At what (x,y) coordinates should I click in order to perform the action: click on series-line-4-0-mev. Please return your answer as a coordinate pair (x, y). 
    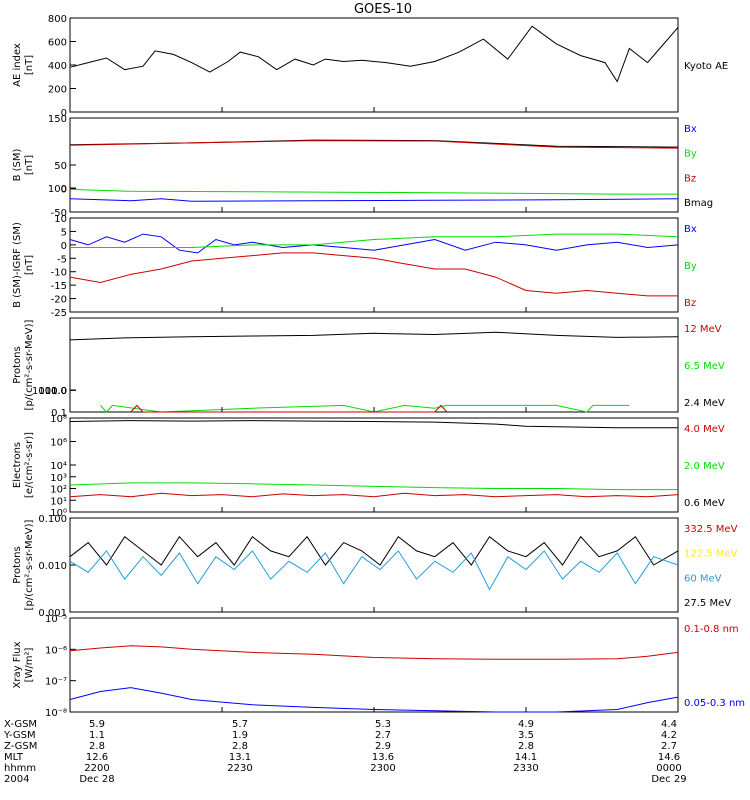
    Looking at the image, I should click on (374, 495).